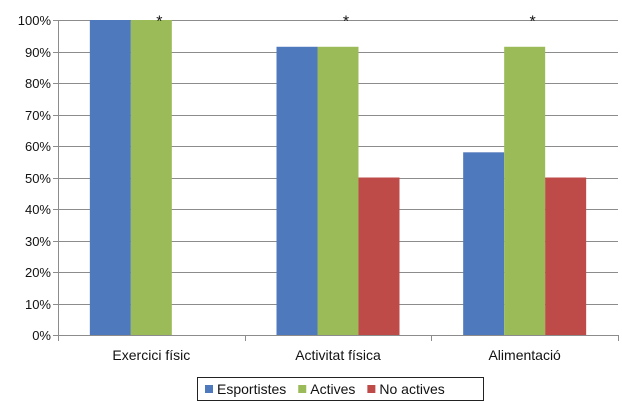  Describe the element at coordinates (251, 389) in the screenshot. I see `legend-label: Esportistes` at that location.